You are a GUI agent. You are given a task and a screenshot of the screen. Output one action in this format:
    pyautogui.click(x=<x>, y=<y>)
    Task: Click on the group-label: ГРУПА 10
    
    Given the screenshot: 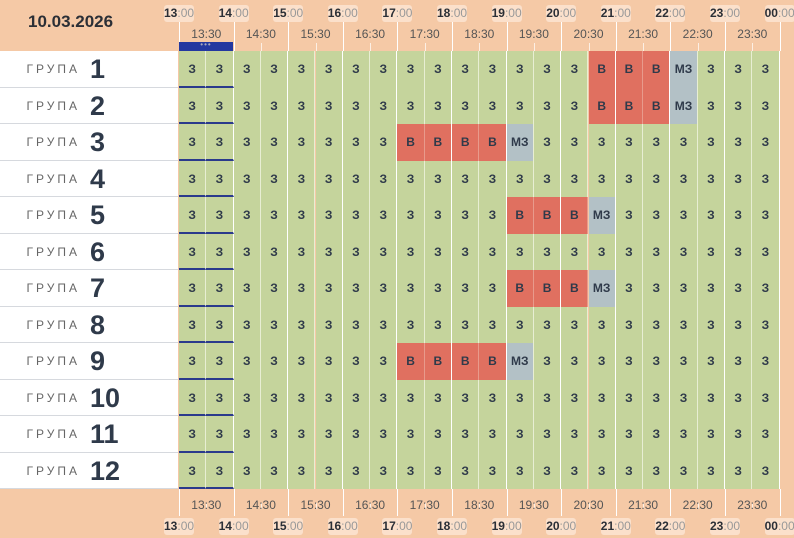 What is the action you would take?
    pyautogui.click(x=89, y=397)
    